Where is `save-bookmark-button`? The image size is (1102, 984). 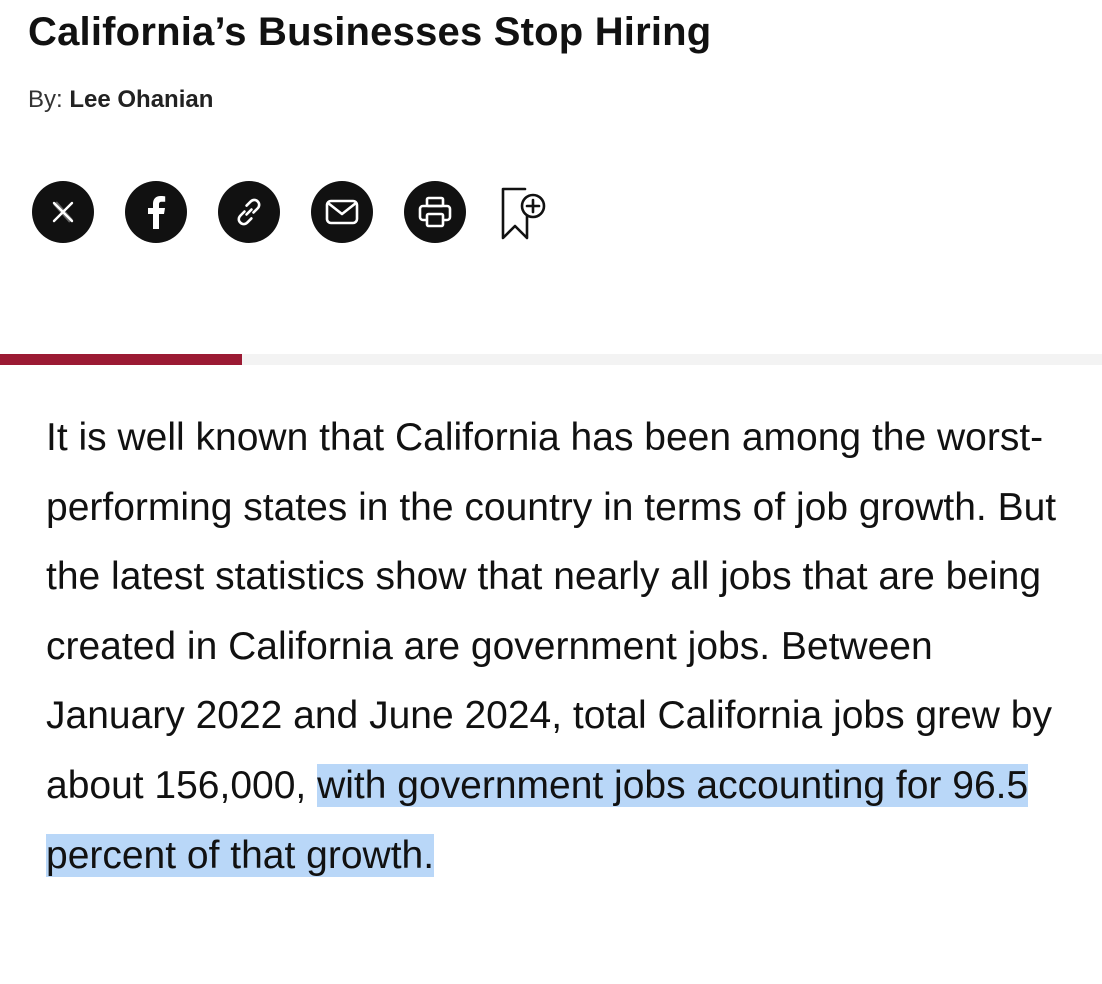
save-bookmark-button is located at coordinates (523, 212).